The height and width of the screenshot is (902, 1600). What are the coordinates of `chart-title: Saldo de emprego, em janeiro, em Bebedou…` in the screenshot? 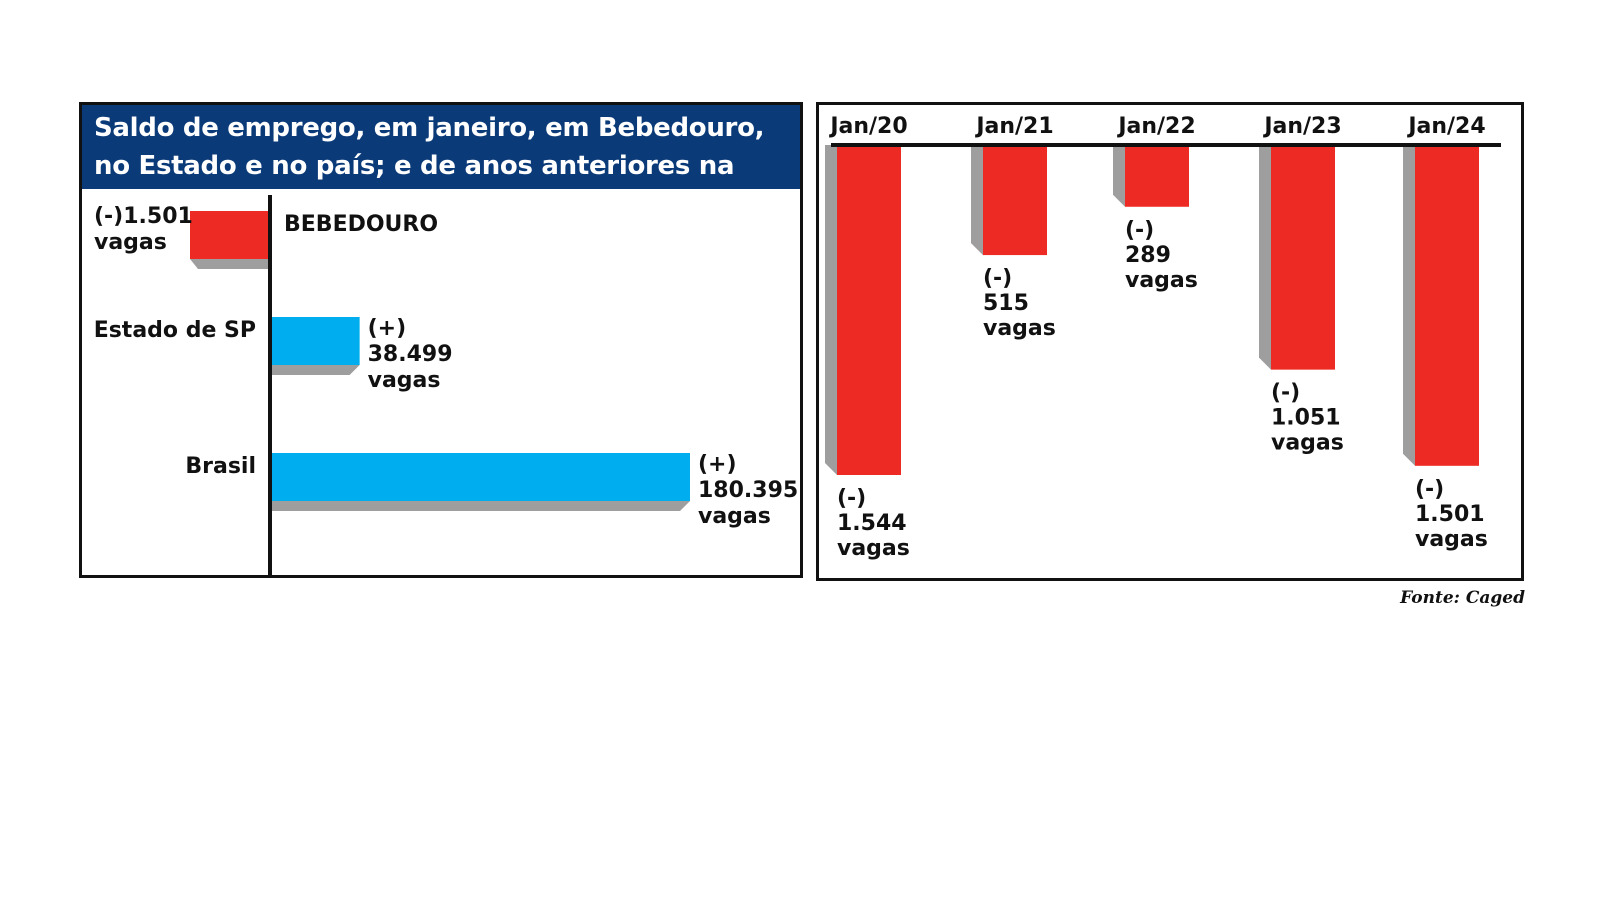 It's located at (441, 162).